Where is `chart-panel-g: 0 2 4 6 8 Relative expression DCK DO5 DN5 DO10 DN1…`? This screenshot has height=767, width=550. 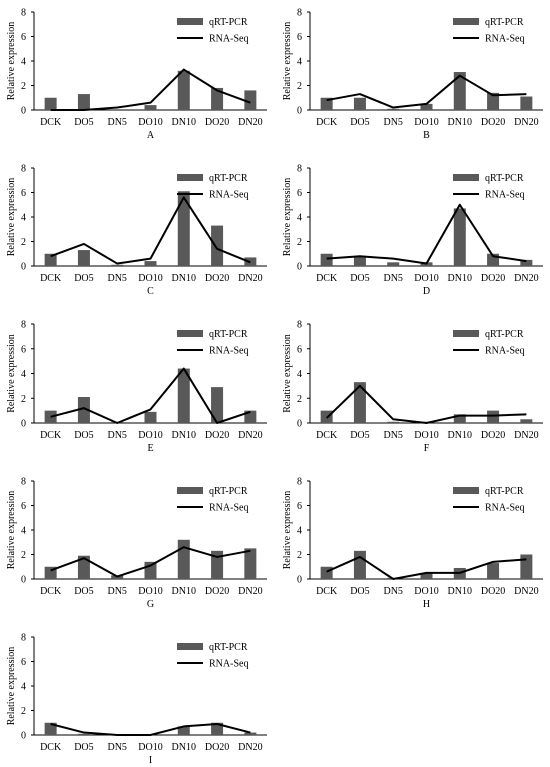
chart-panel-g: 0 2 4 6 8 Relative expression DCK DO5 DN5 DO10 DN1… is located at coordinates (136, 543).